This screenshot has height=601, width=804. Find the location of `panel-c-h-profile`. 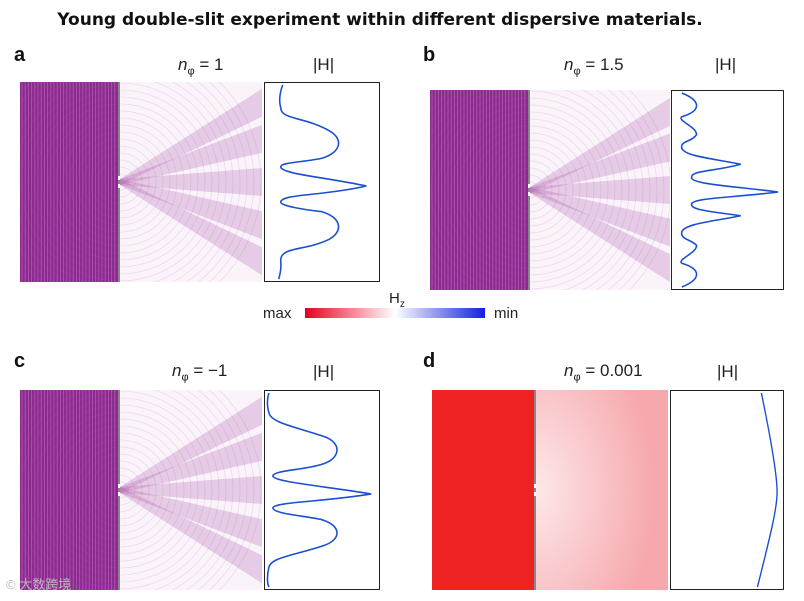

panel-c-h-profile is located at coordinates (322, 490).